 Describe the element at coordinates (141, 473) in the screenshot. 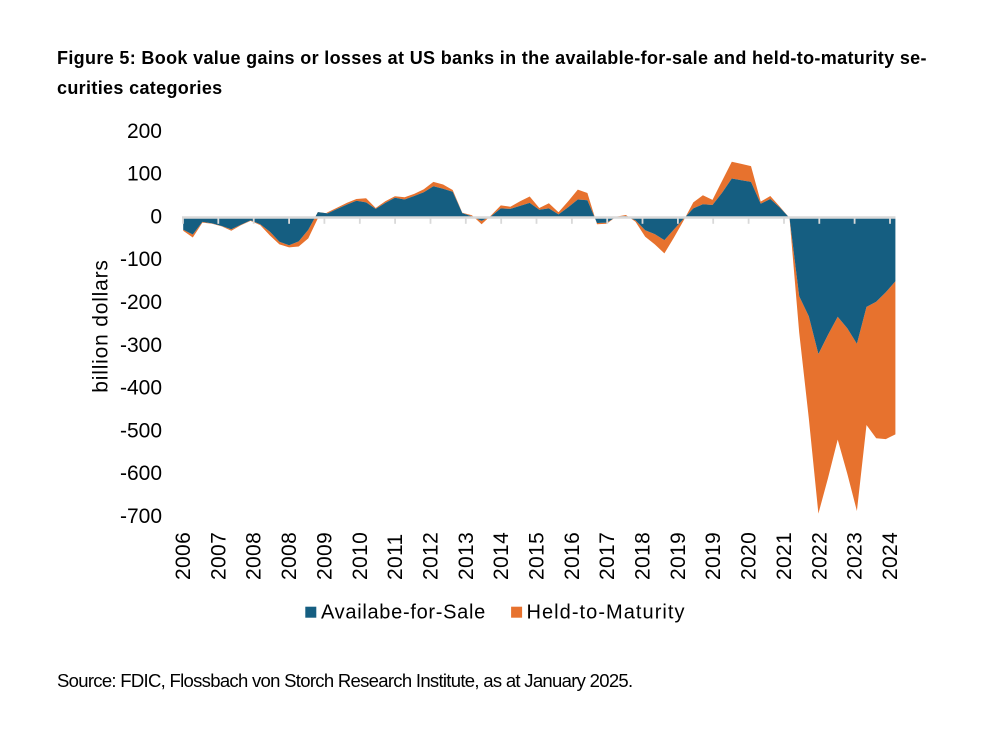

I see `svg-text: -600` at that location.